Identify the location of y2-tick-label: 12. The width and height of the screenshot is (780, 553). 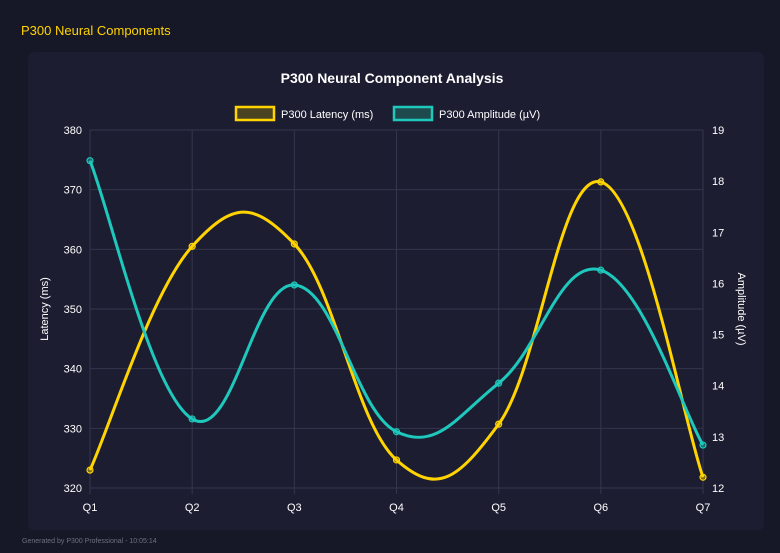
(718, 489).